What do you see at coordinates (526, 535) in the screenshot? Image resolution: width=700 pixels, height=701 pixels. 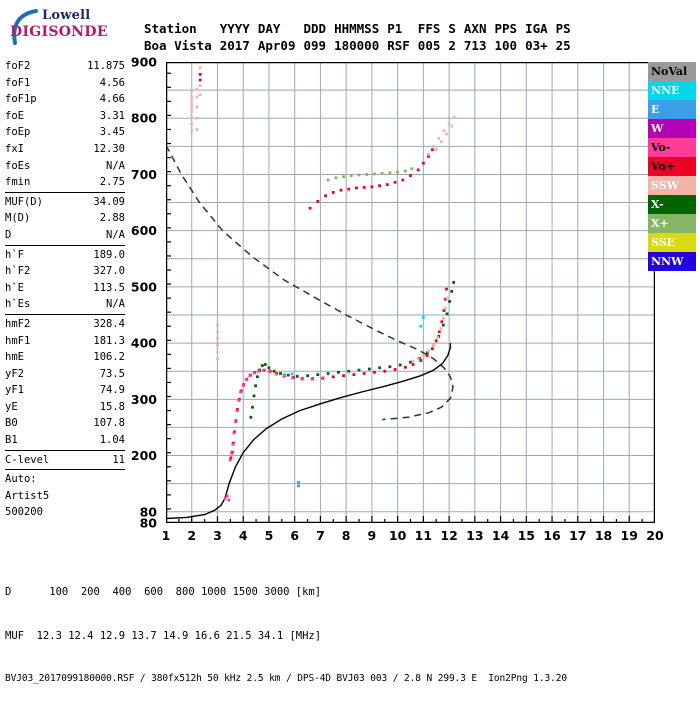 I see `xtick-label: 15` at bounding box center [526, 535].